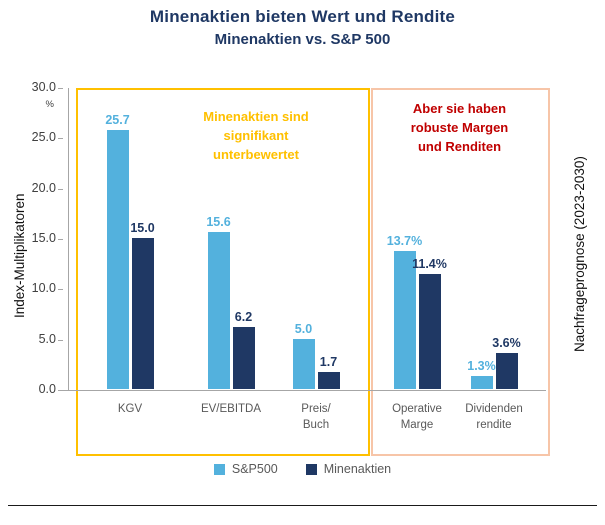 This screenshot has width=605, height=525. What do you see at coordinates (429, 264) in the screenshot?
I see `bar-value-label: 11.4%` at bounding box center [429, 264].